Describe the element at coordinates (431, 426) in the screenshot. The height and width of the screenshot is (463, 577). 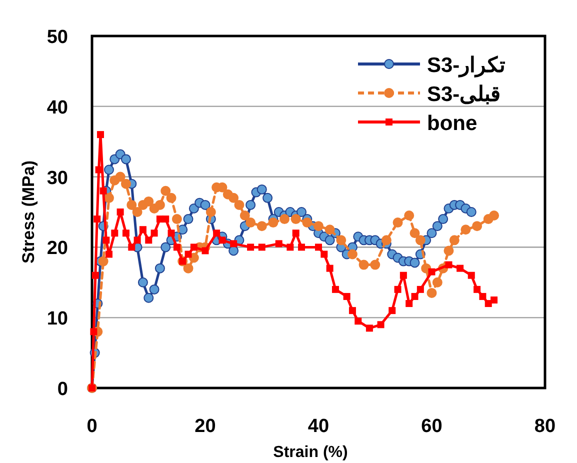
I see `x-tick-label: 60` at that location.